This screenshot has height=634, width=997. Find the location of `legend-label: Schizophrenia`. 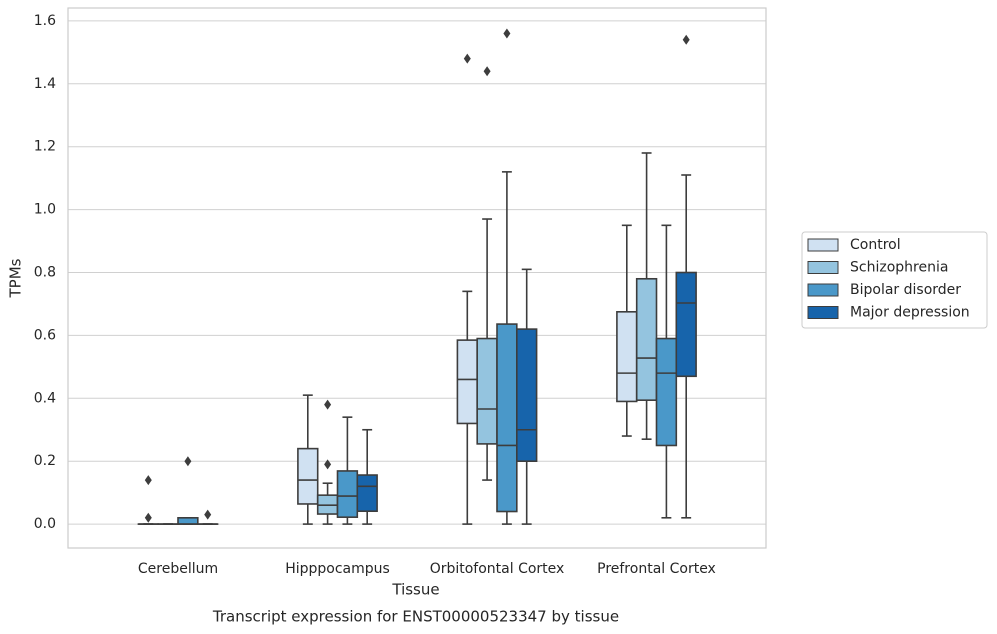

legend-label: Schizophrenia is located at coordinates (899, 268).